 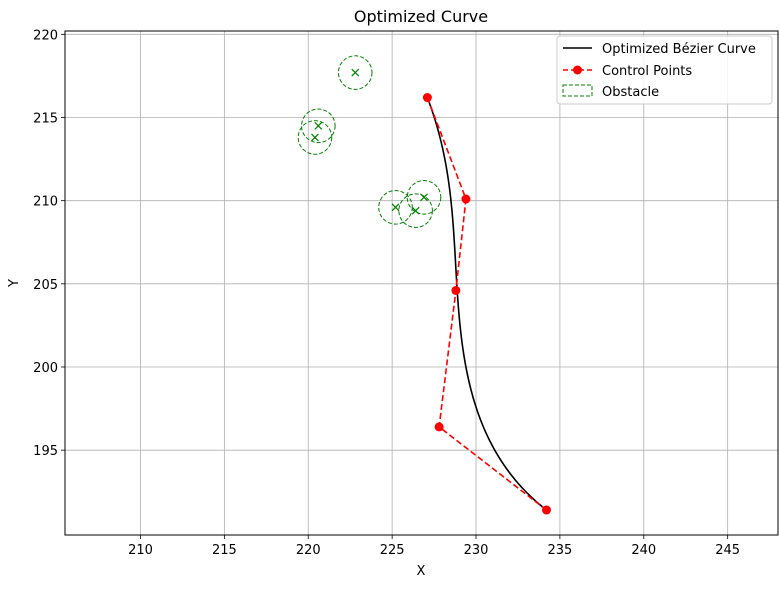 I want to click on legend-control-marker, so click(x=577, y=70).